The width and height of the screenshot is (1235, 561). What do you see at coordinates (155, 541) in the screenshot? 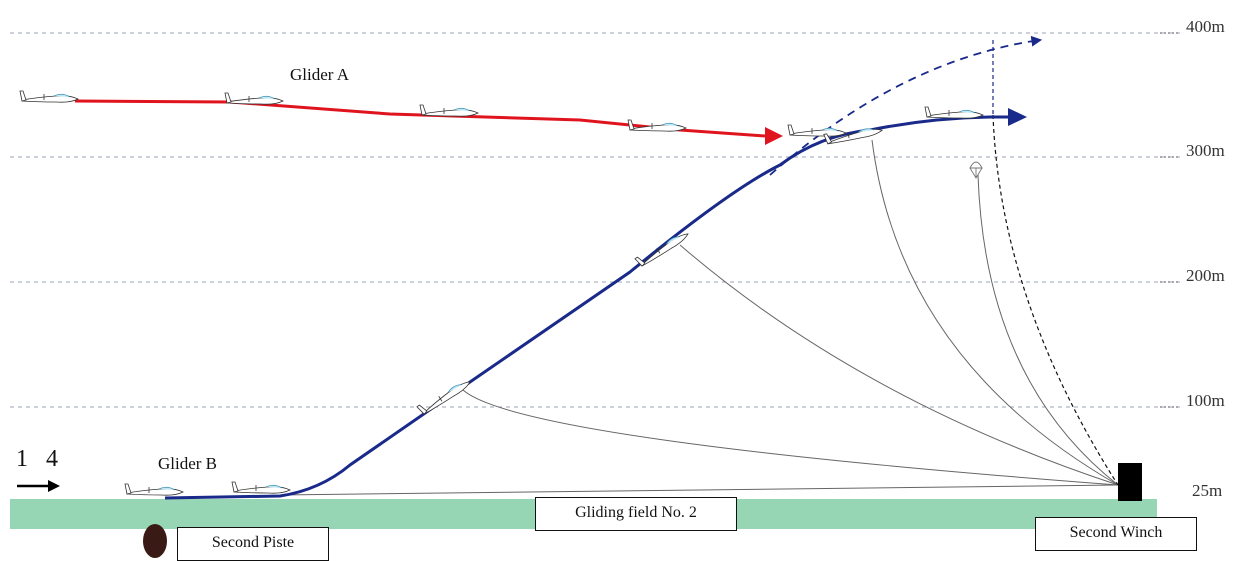
I see `piste-marker-icon` at bounding box center [155, 541].